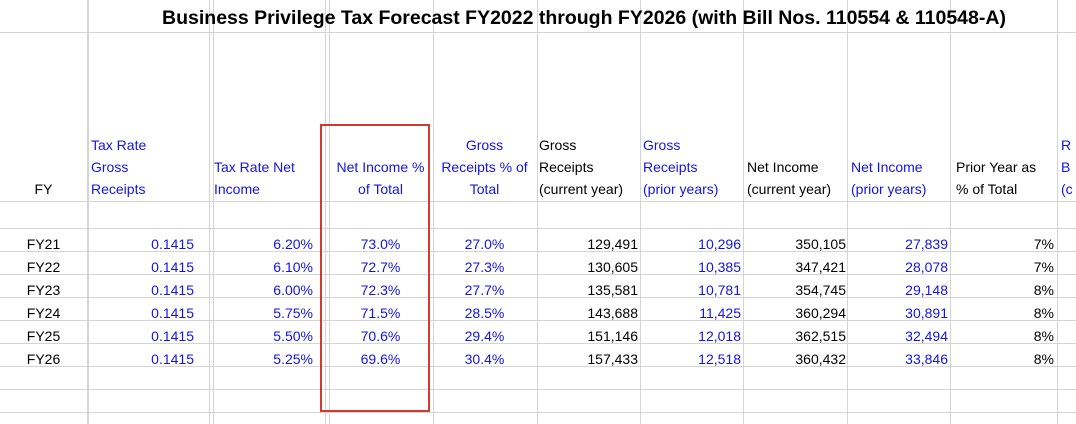 This screenshot has width=1076, height=424. What do you see at coordinates (43, 189) in the screenshot?
I see `header-fy-line-1: FY` at bounding box center [43, 189].